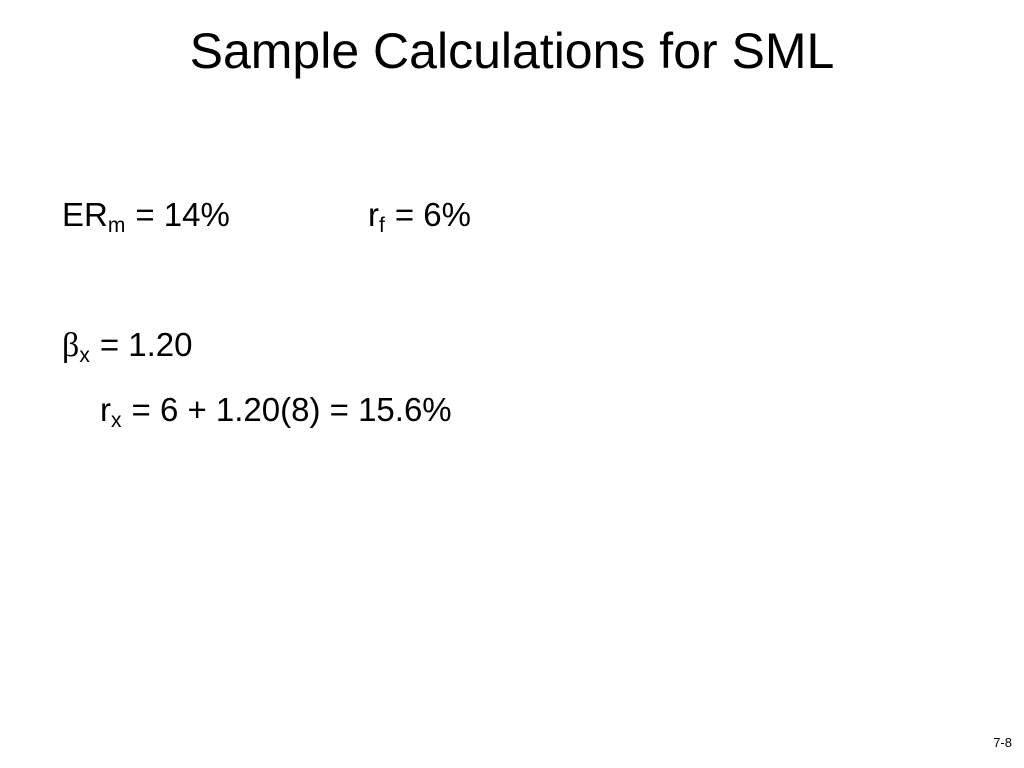 The width and height of the screenshot is (1024, 768). What do you see at coordinates (291, 409) in the screenshot?
I see `expression: = 6 + 1.20(8) = 15.6%` at bounding box center [291, 409].